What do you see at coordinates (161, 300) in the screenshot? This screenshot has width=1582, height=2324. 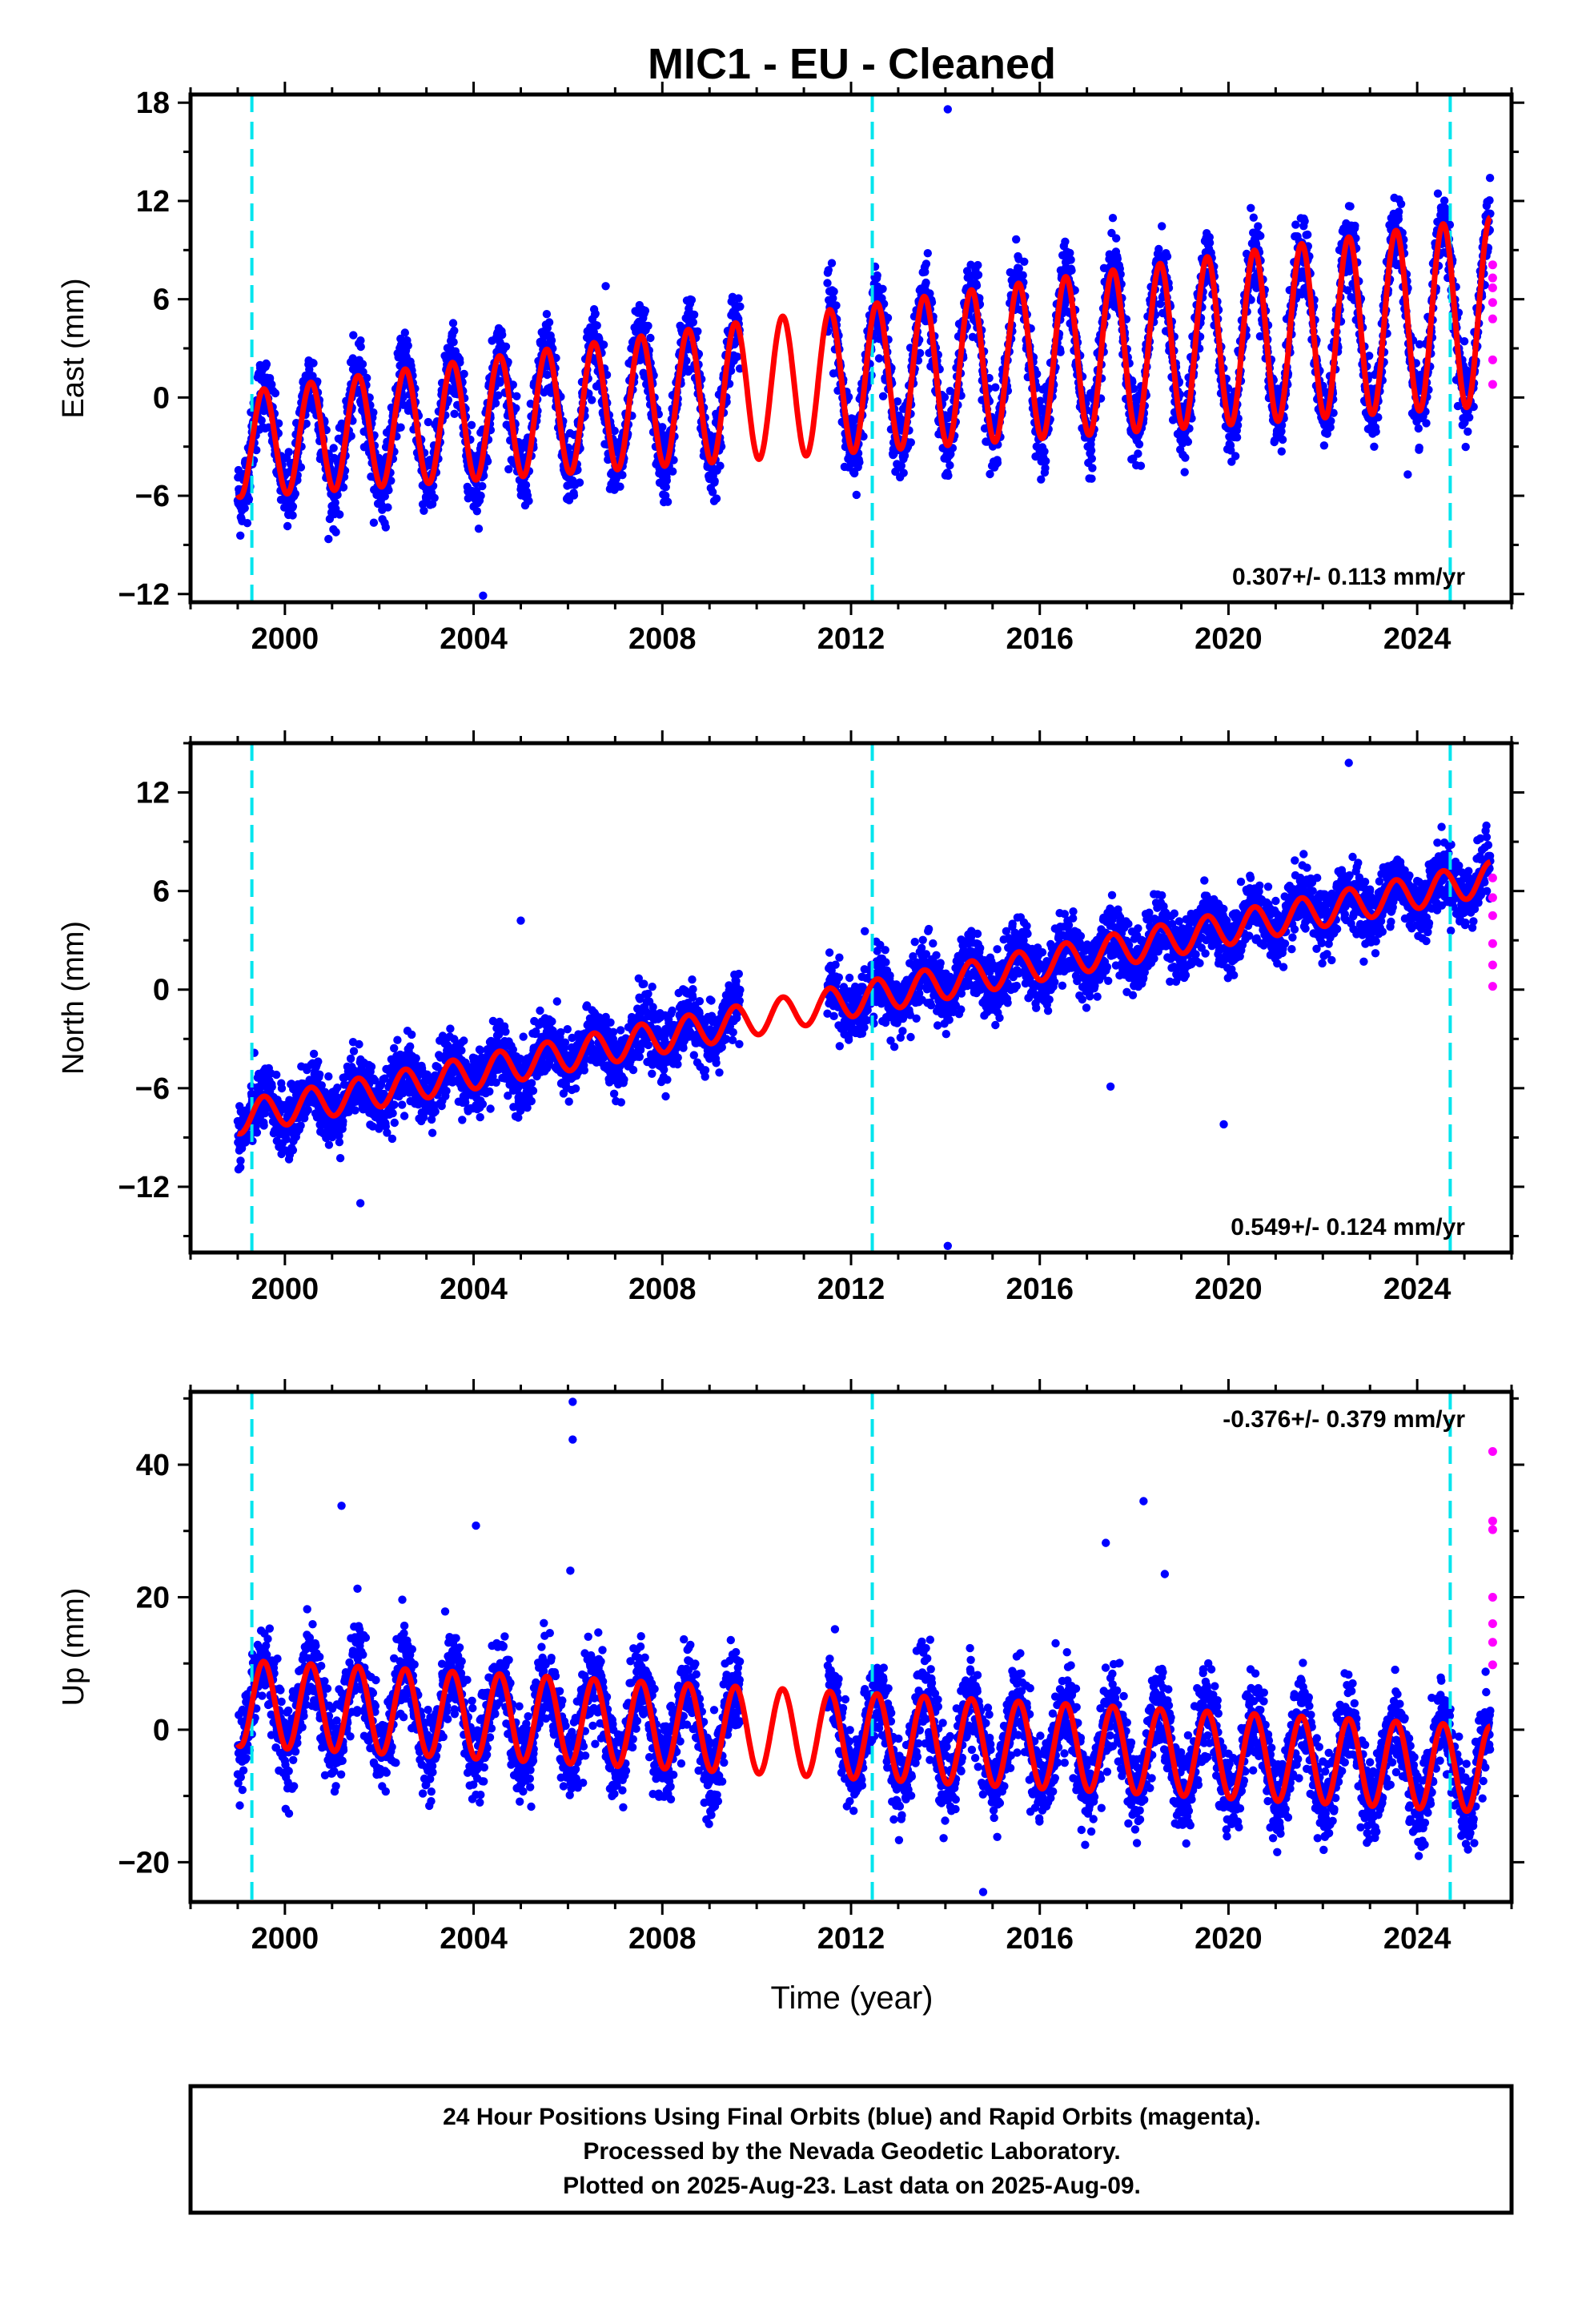 I see `y-tick-label: 6` at bounding box center [161, 300].